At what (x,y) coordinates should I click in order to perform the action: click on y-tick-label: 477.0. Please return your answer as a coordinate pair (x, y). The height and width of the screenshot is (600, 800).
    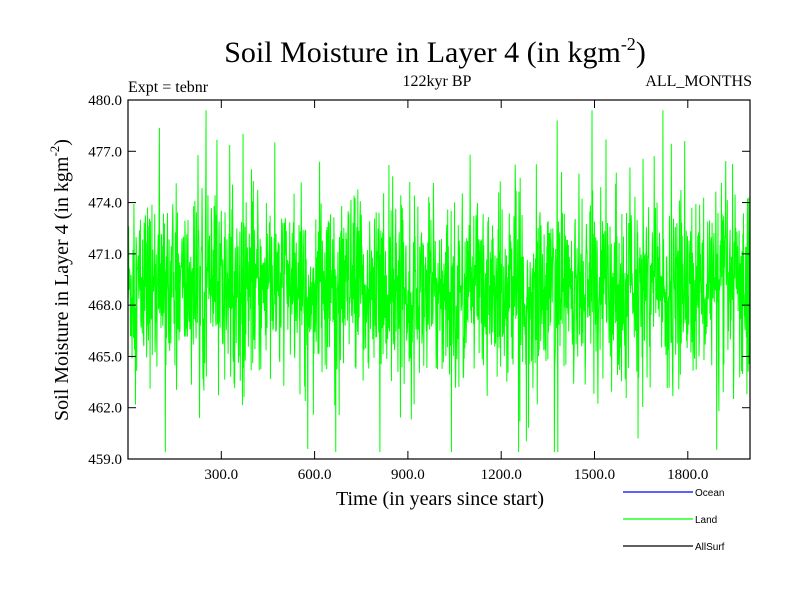
    Looking at the image, I should click on (105, 152).